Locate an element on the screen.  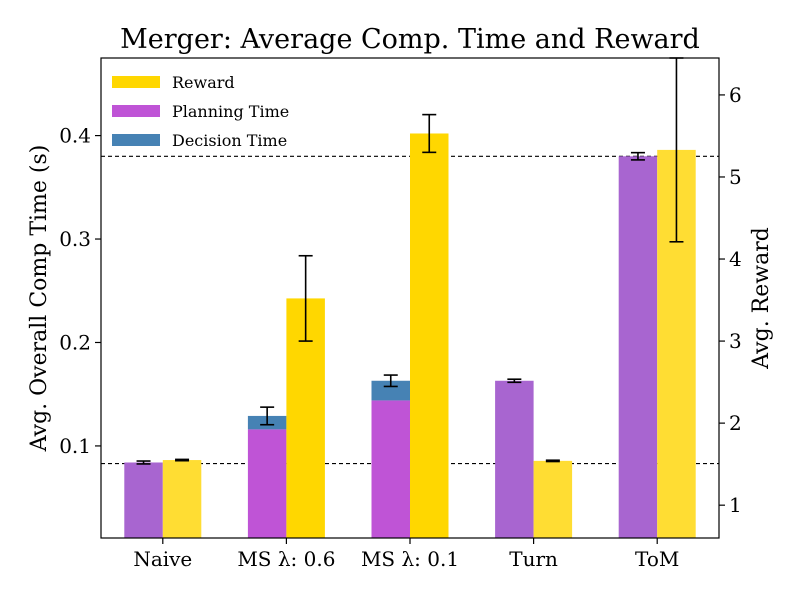
right-axis: 1 2 3 4 5 6 is located at coordinates (730, 300).